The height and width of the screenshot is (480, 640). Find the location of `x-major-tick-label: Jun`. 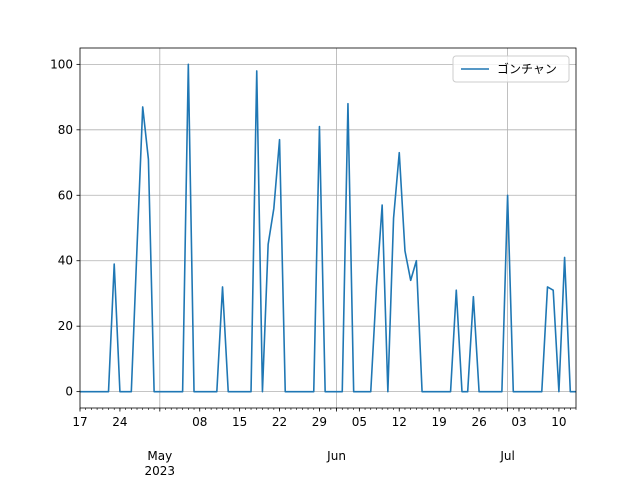

x-major-tick-label: Jun is located at coordinates (336, 456).